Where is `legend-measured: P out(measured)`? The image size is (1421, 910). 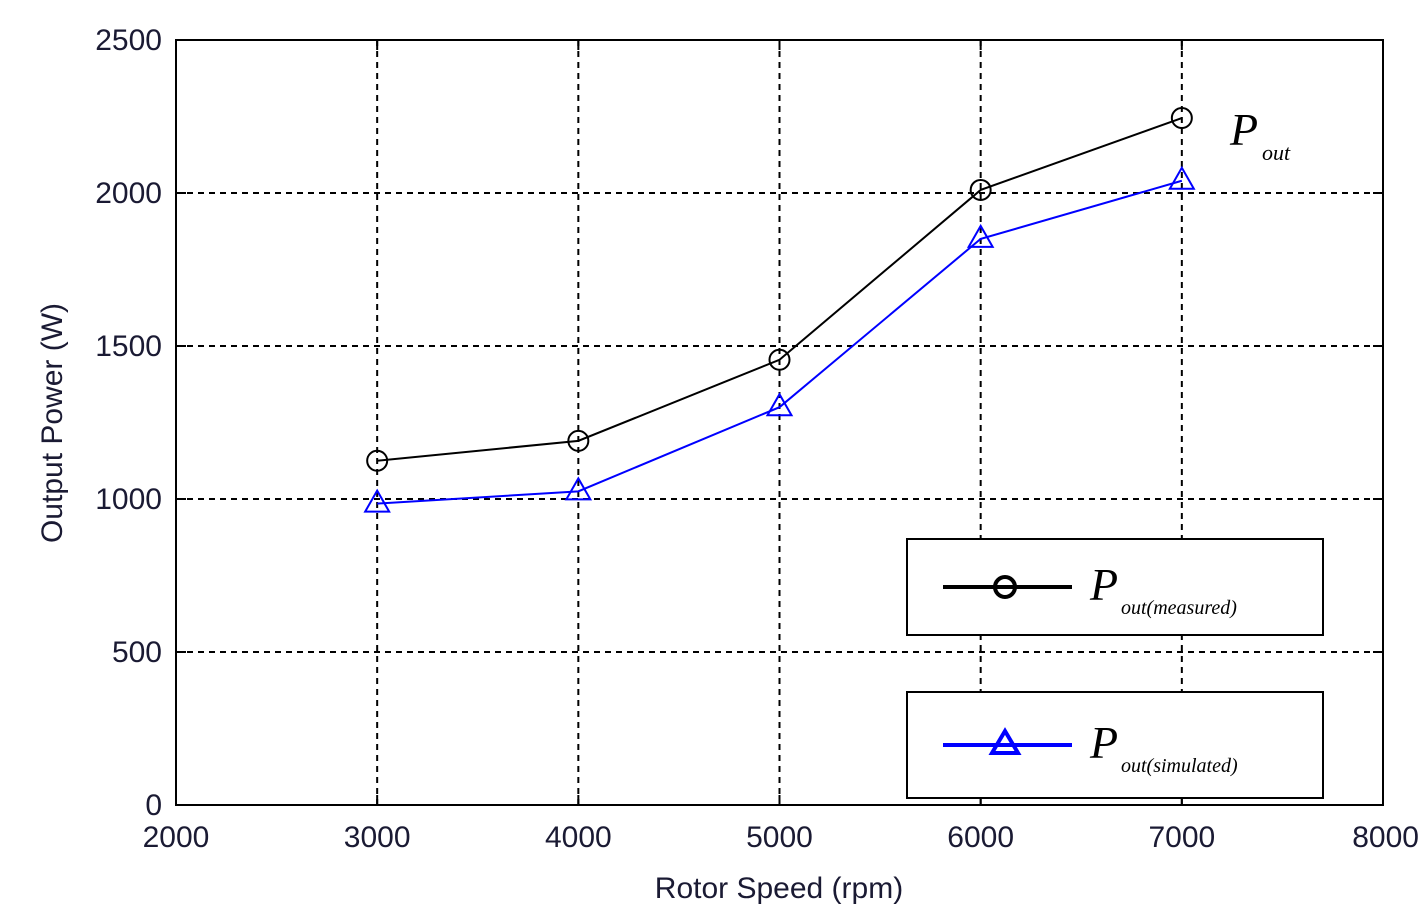
legend-measured: P out(measured) is located at coordinates (1115, 587).